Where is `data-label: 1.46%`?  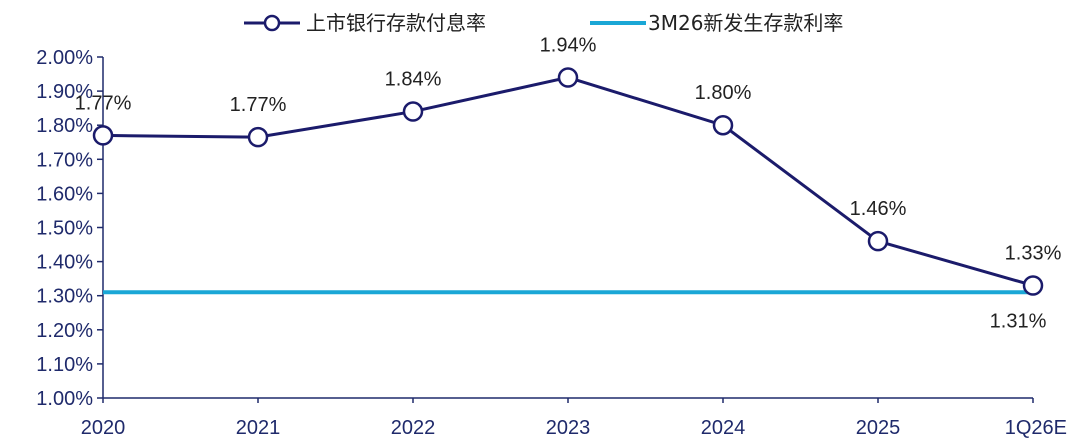
data-label: 1.46% is located at coordinates (878, 209).